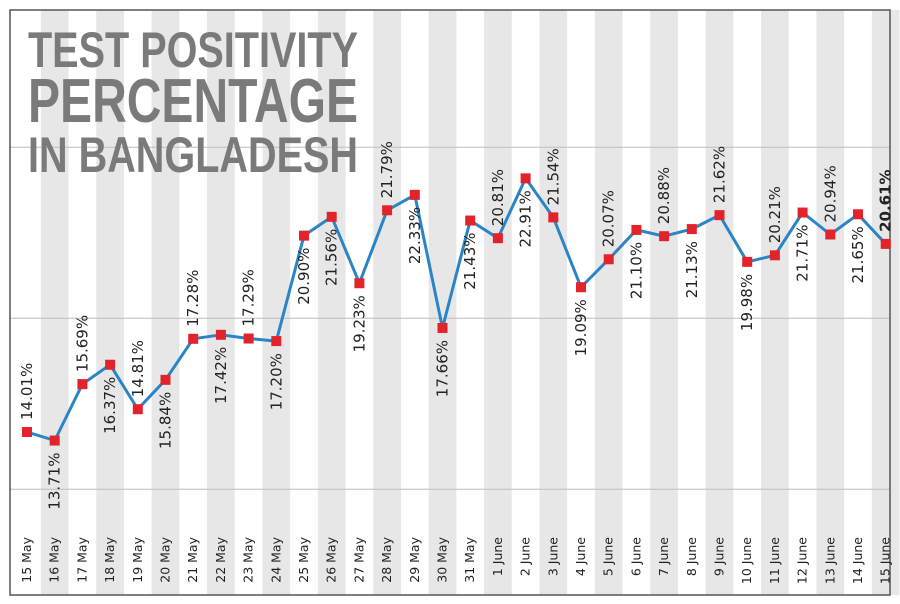  I want to click on value-label: 20.61%, so click(886, 200).